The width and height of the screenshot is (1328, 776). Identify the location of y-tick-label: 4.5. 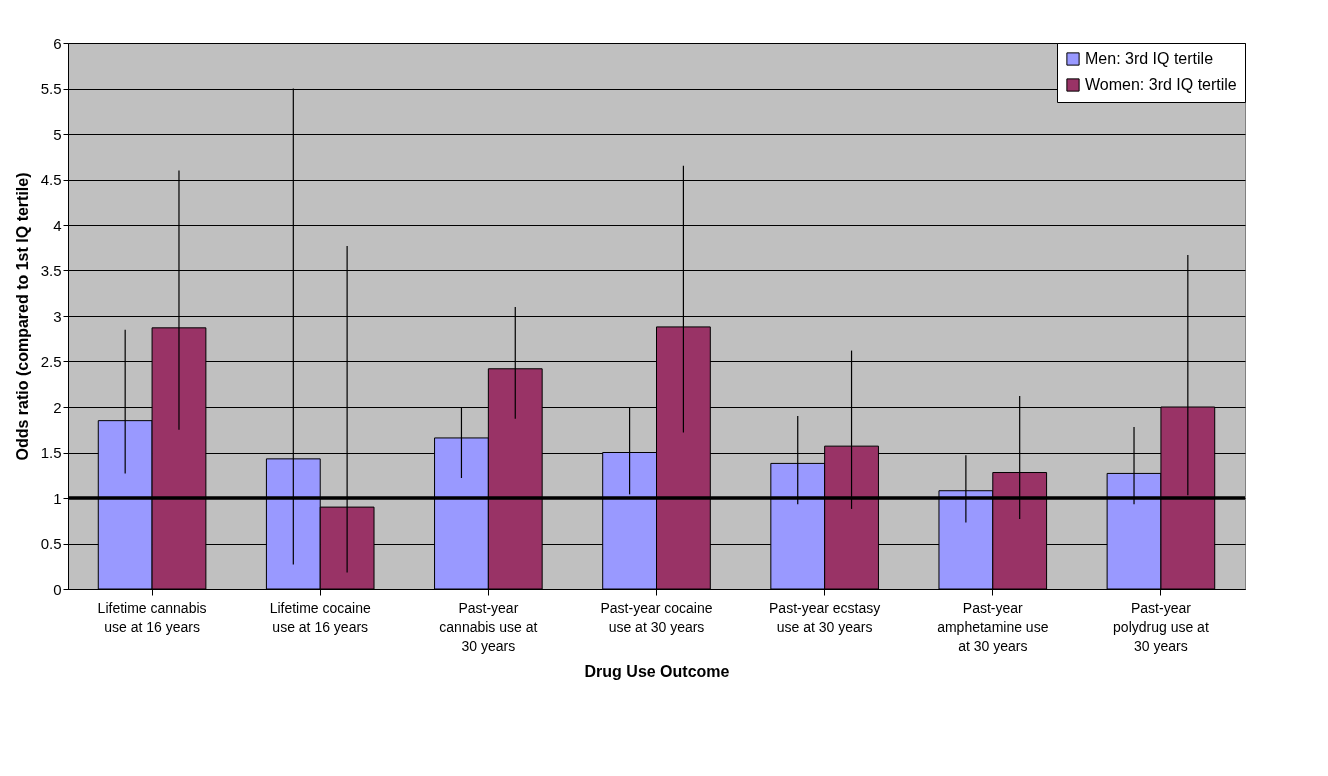
(51, 179).